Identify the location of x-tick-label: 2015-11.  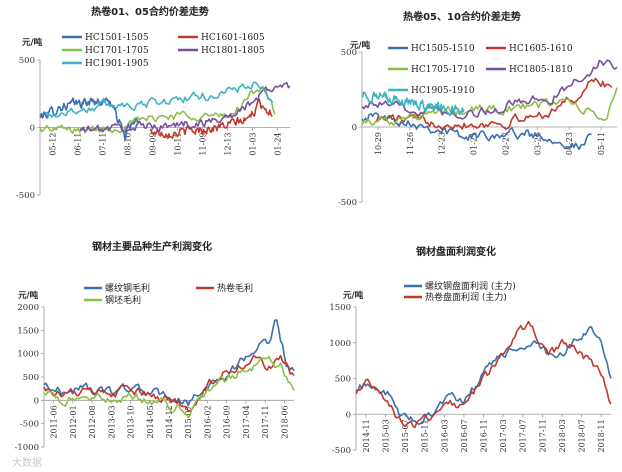
(425, 435).